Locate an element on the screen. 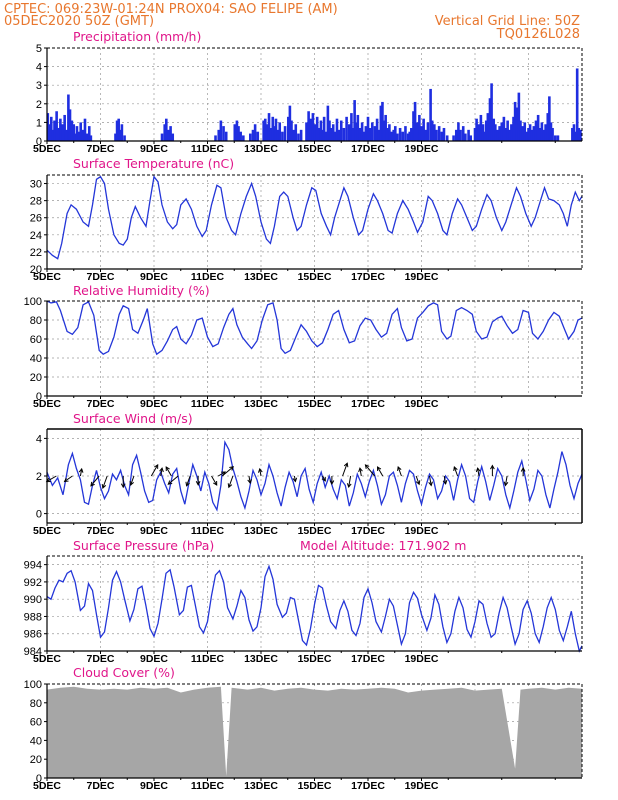 This screenshot has width=618, height=800. x-tick-label: 17DEC is located at coordinates (368, 277).